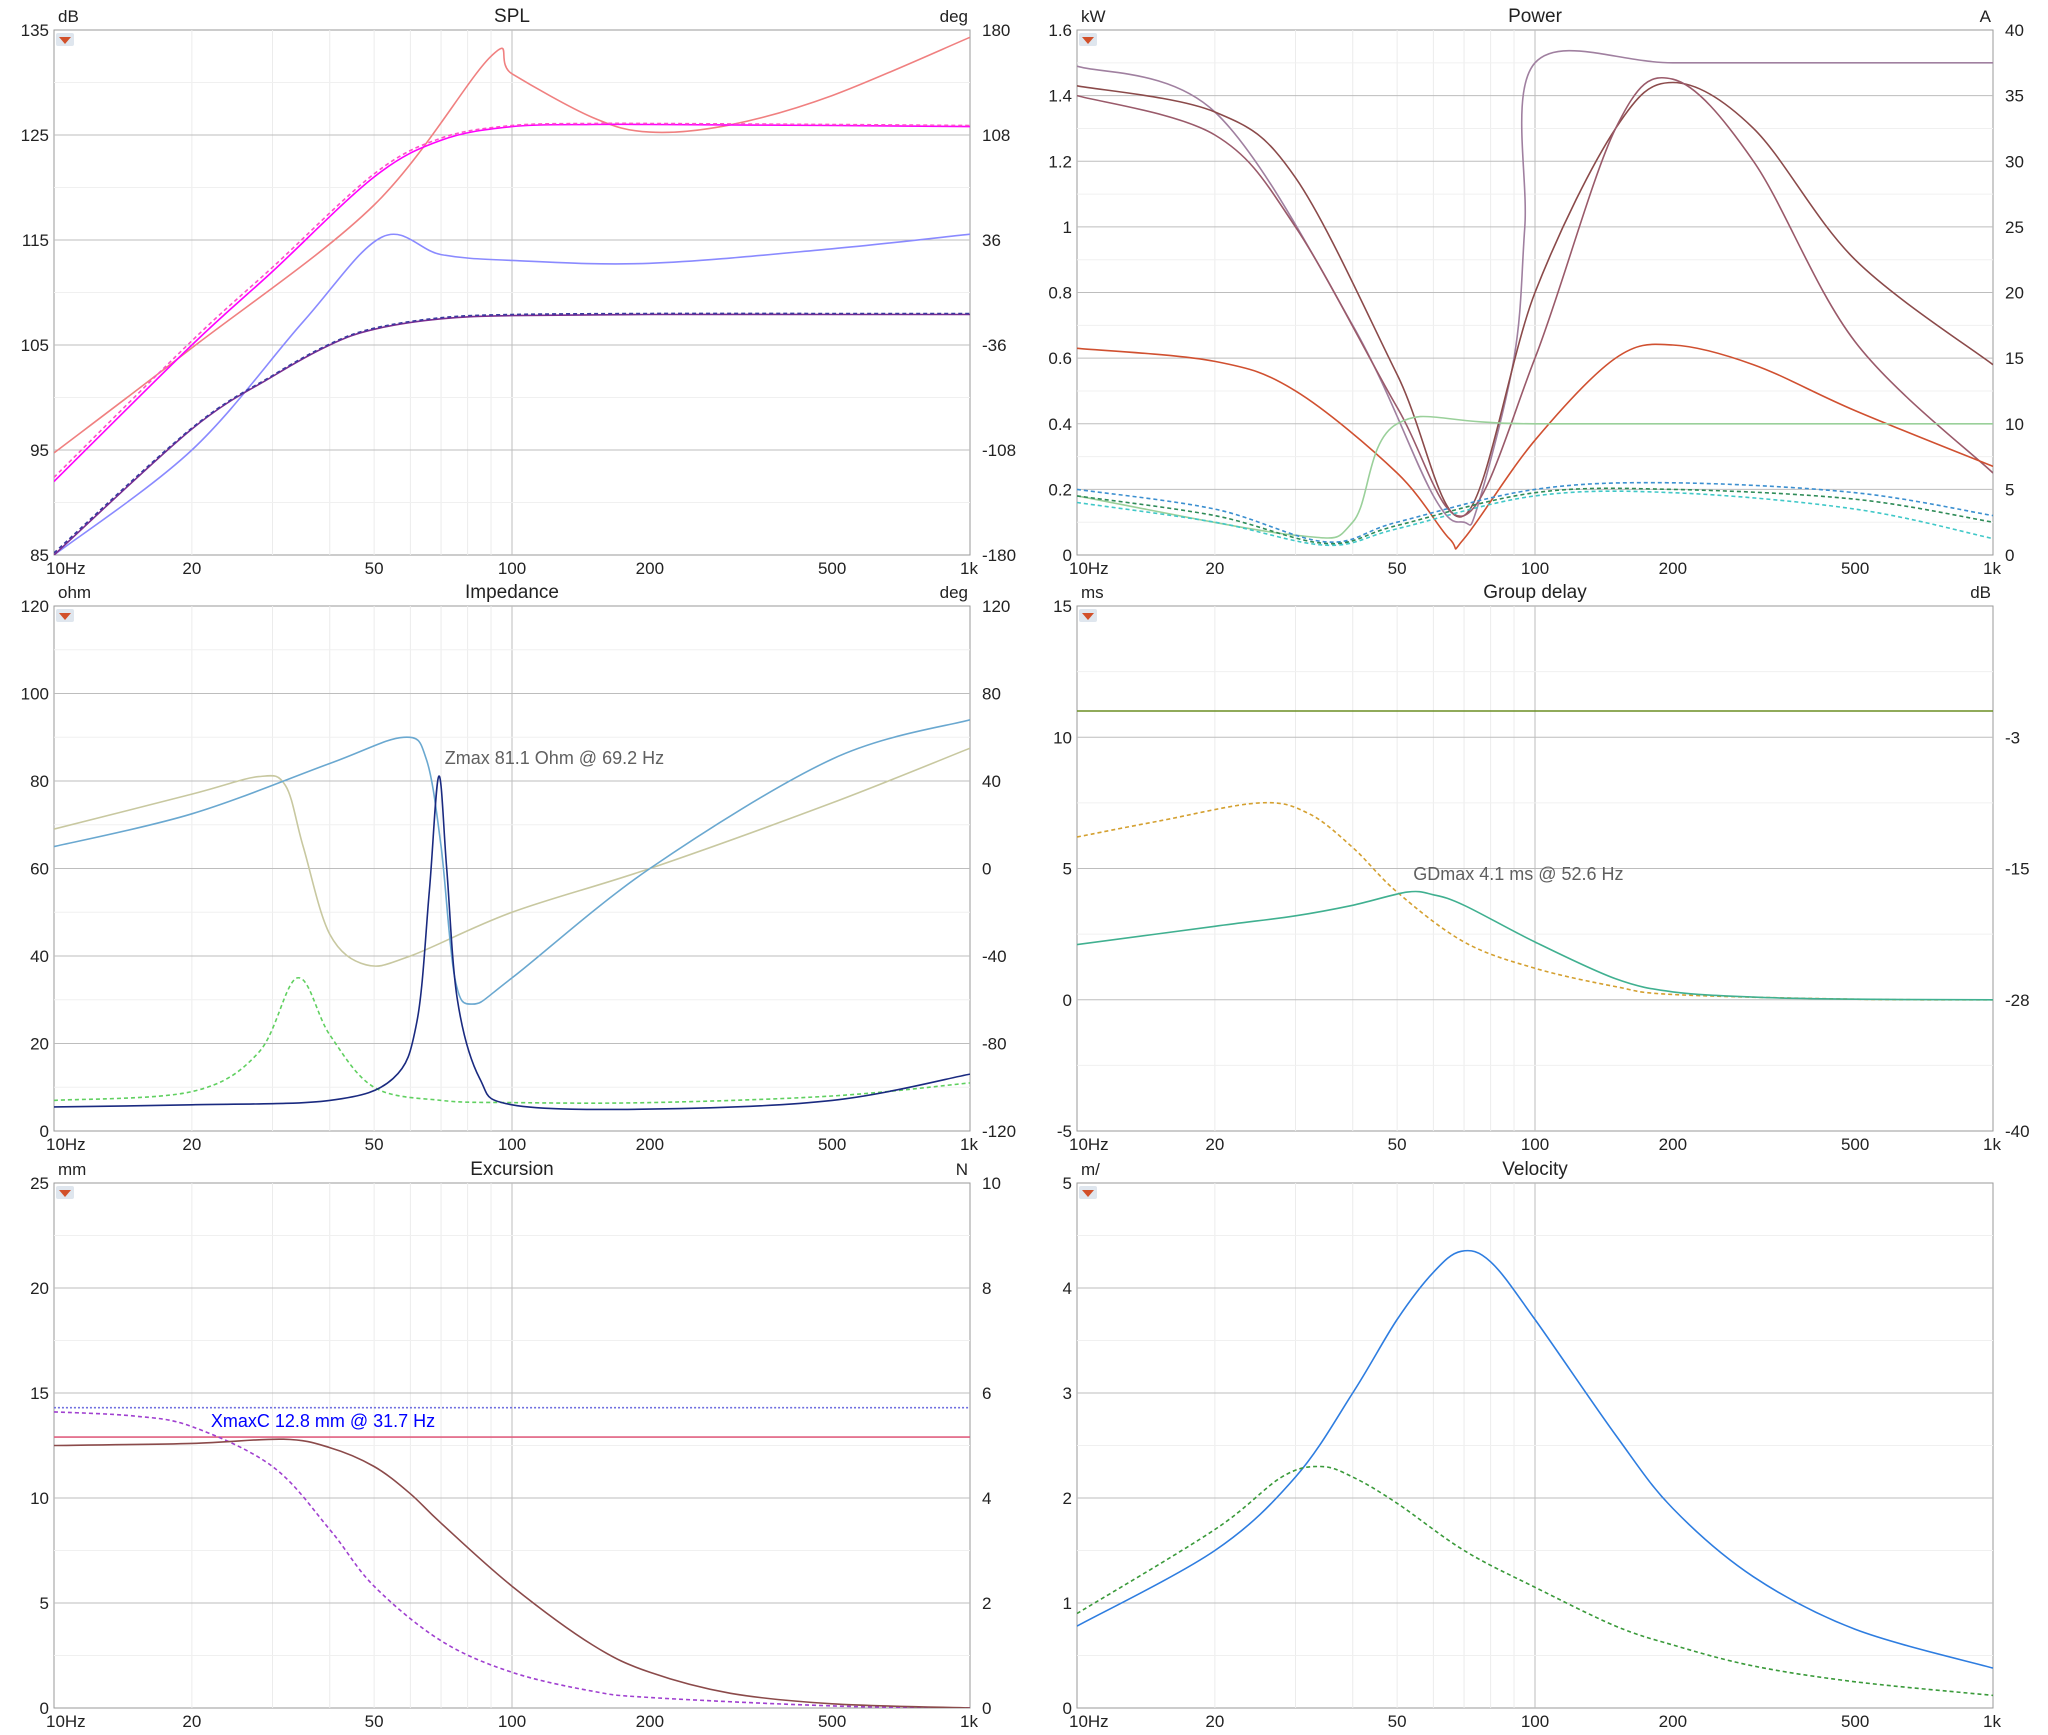 Image resolution: width=2048 pixels, height=1735 pixels. Describe the element at coordinates (1067, 1183) in the screenshot. I see `velocity-y-tick-left: 5` at that location.